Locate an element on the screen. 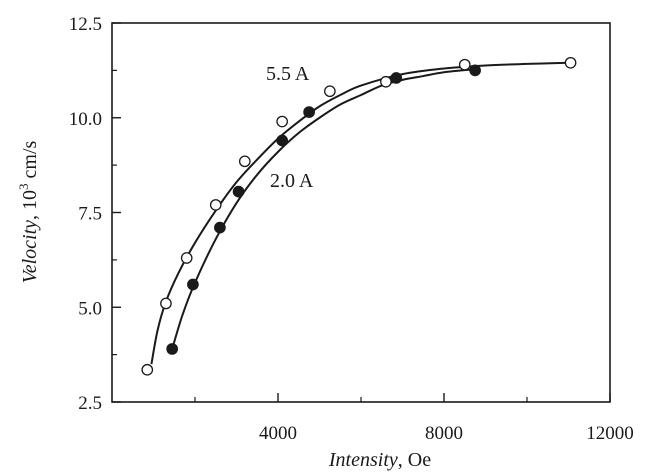 The image size is (656, 472). y-tick-label: 2.5 is located at coordinates (90, 403).